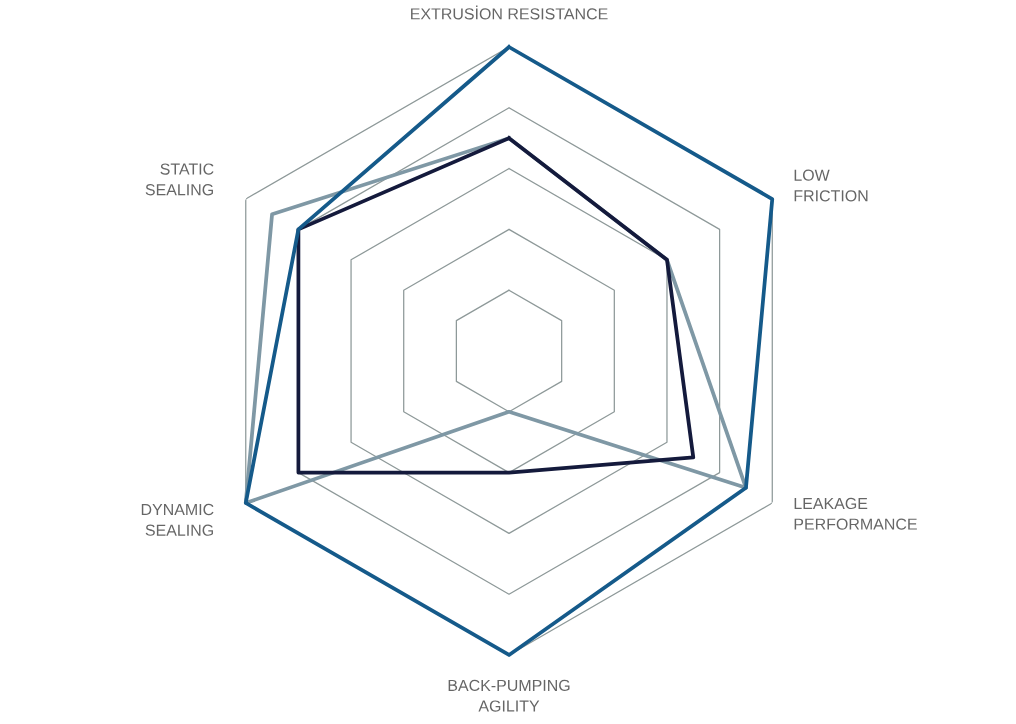 The image size is (1016, 724). What do you see at coordinates (509, 12) in the screenshot?
I see `spoke-label: EXTRUSİON RESISTANCE` at bounding box center [509, 12].